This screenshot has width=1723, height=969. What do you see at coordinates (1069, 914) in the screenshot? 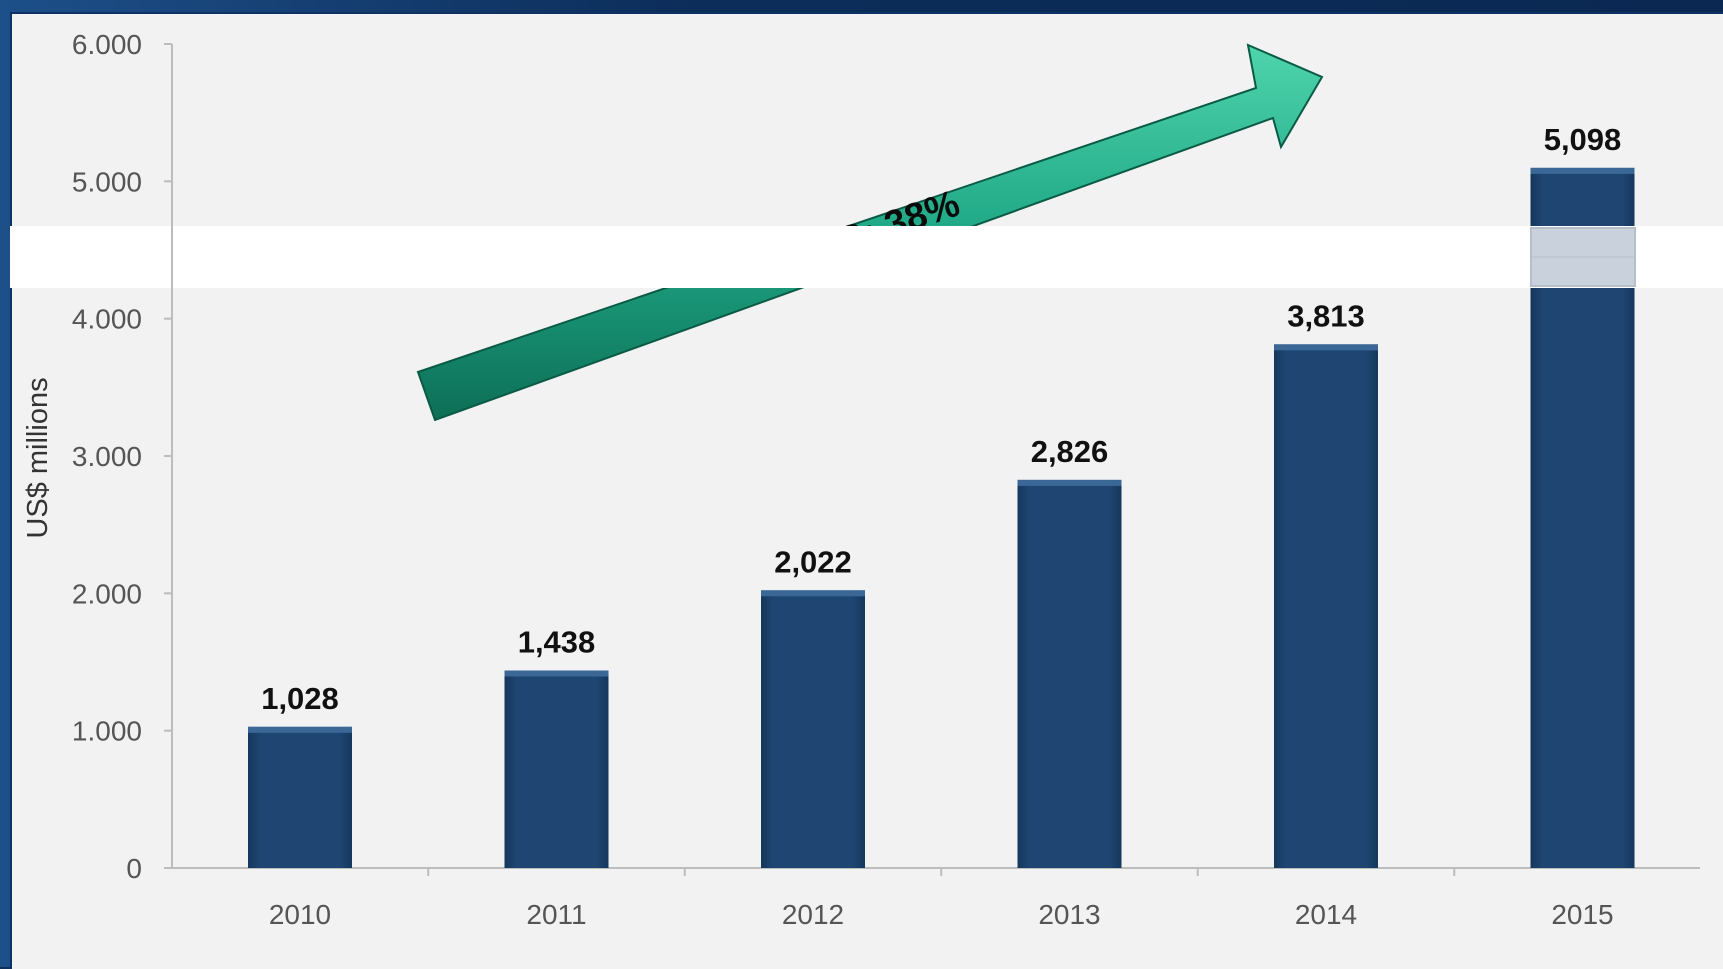
I see `x-tick-label: 2013` at bounding box center [1069, 914].